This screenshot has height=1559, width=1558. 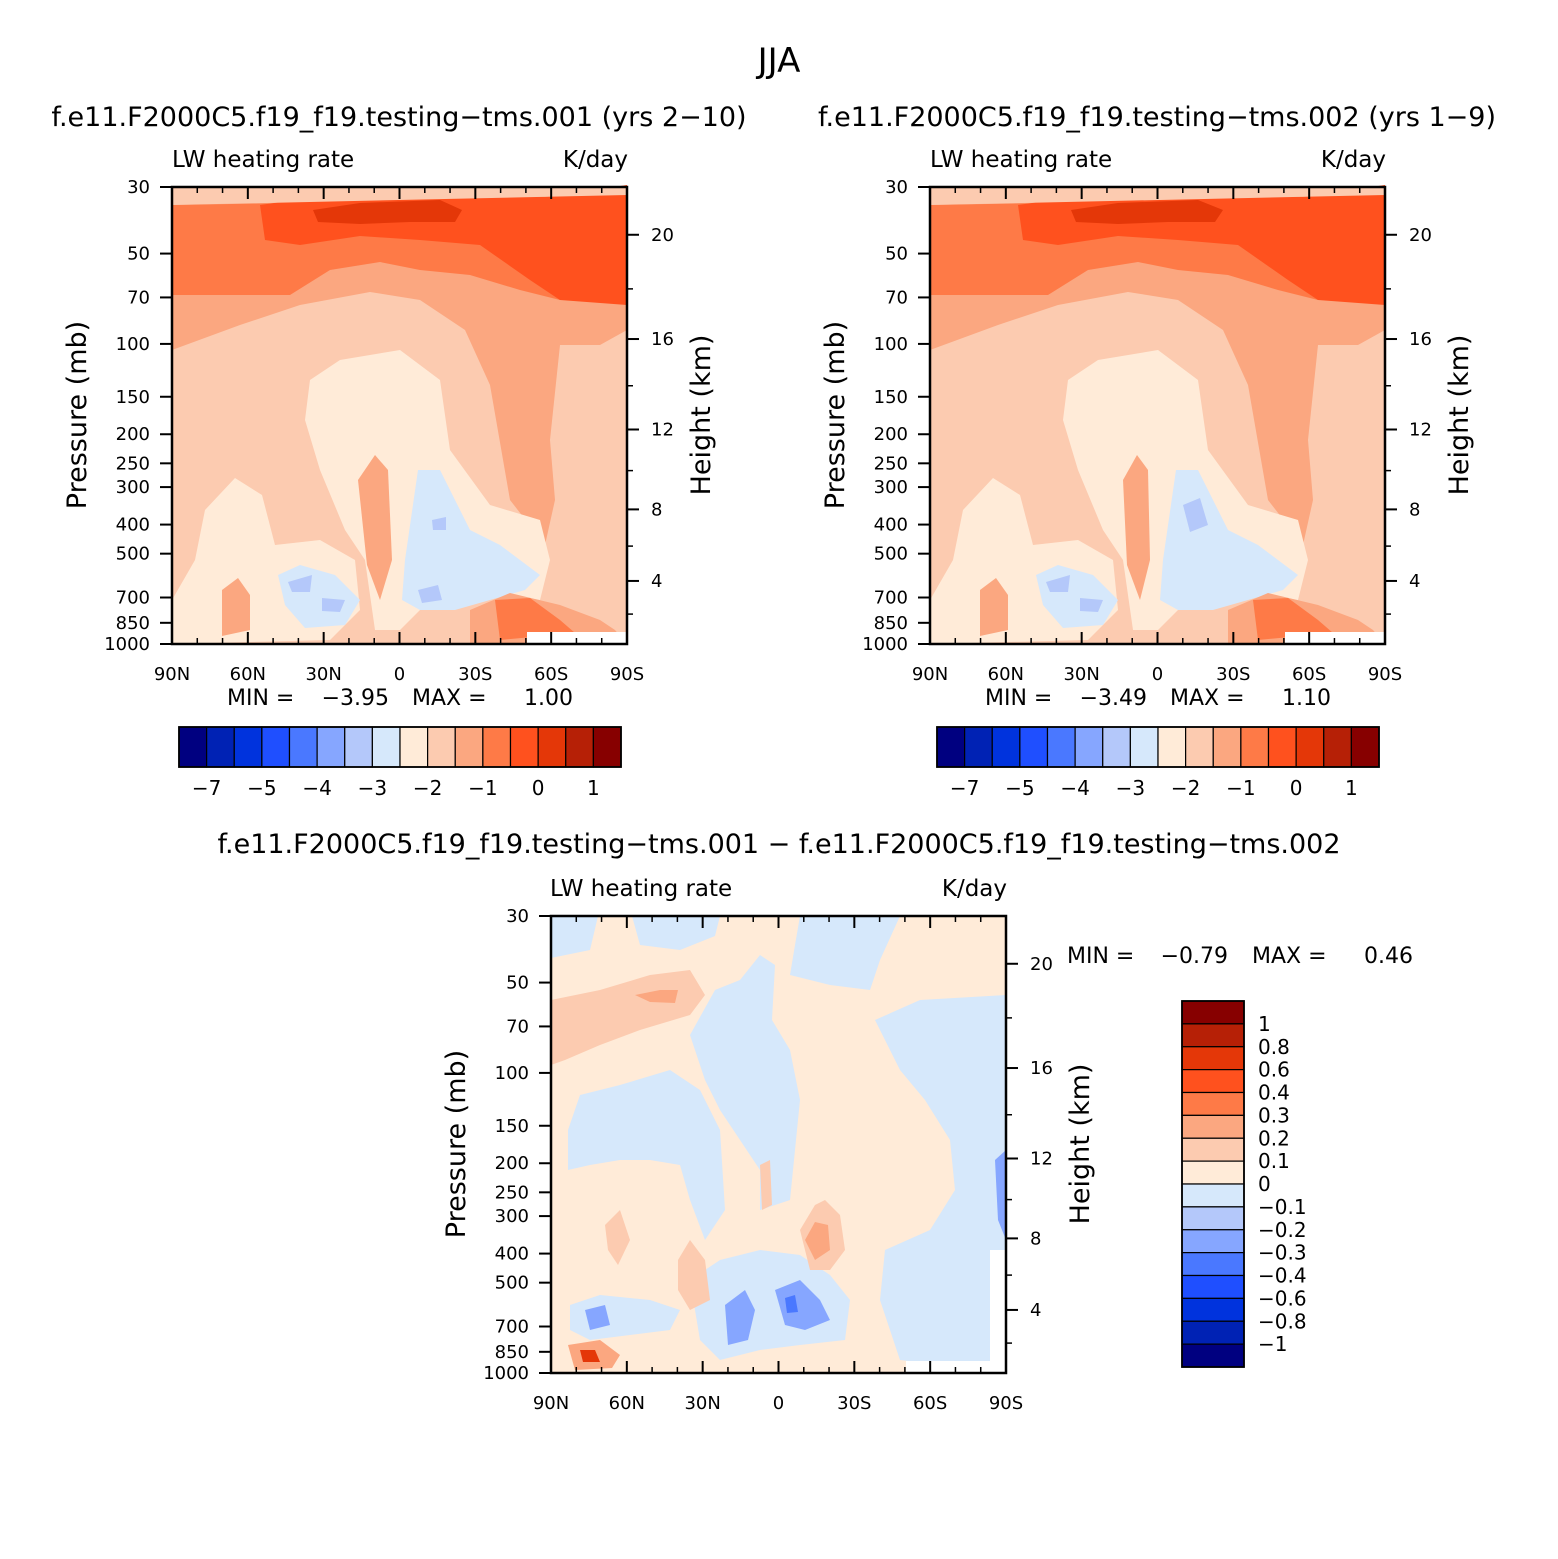 What do you see at coordinates (1021, 160) in the screenshot?
I see `panel-2-variable-label: LW heating rate` at bounding box center [1021, 160].